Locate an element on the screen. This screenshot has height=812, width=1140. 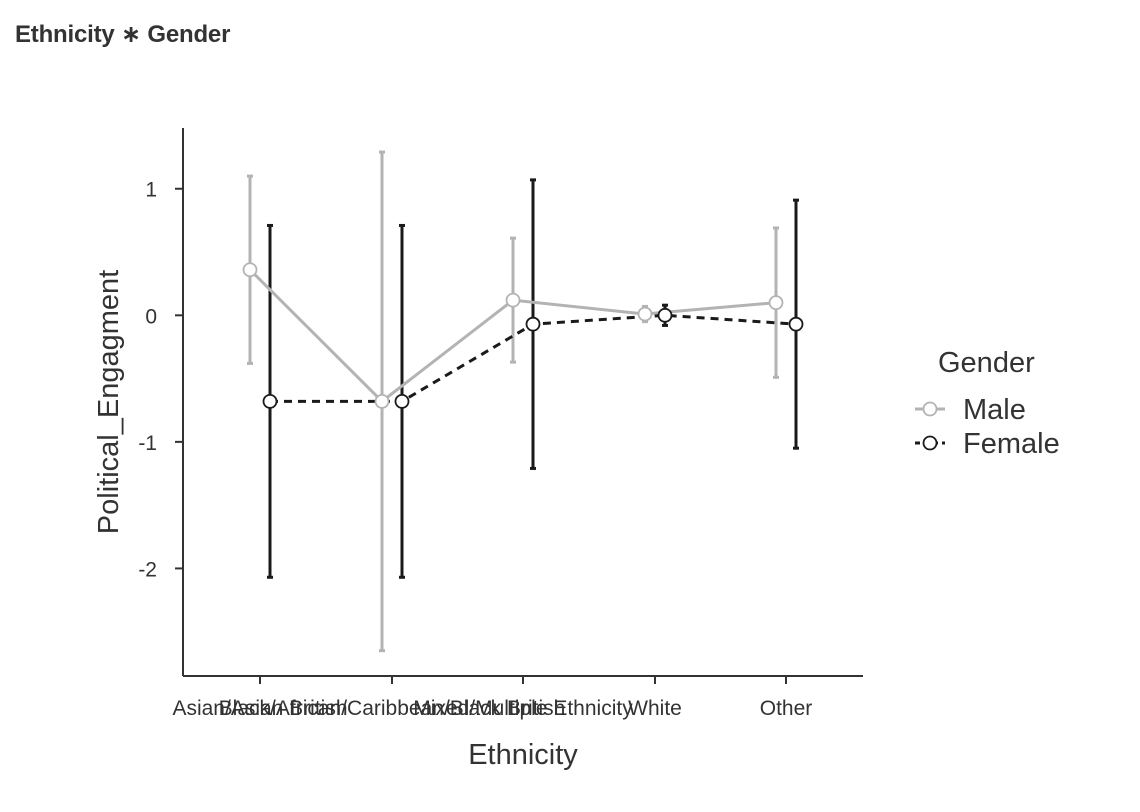
y-tick-label: 0 is located at coordinates (151, 316).